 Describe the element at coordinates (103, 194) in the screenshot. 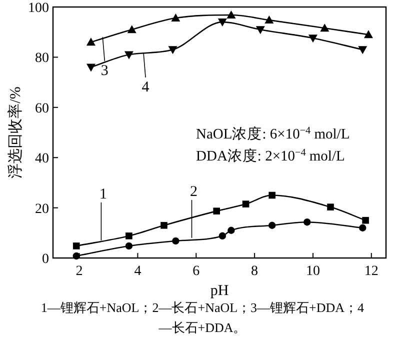

I see `annotation: 1` at that location.